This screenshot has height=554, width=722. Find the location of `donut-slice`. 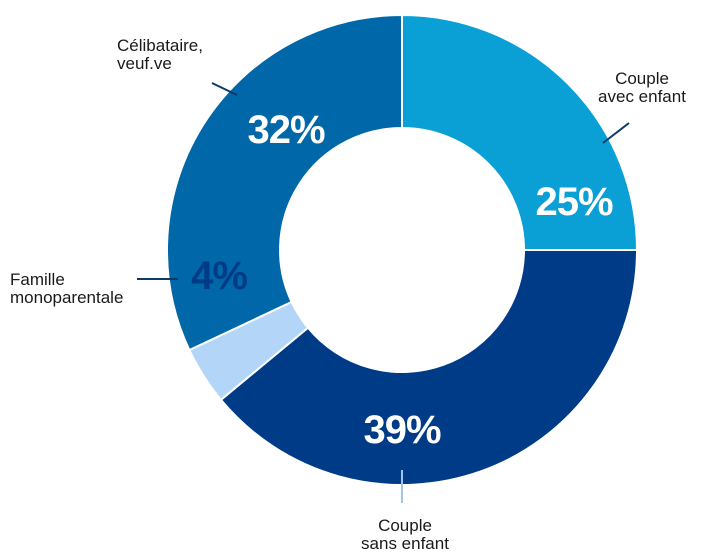

donut-slice is located at coordinates (520, 132).